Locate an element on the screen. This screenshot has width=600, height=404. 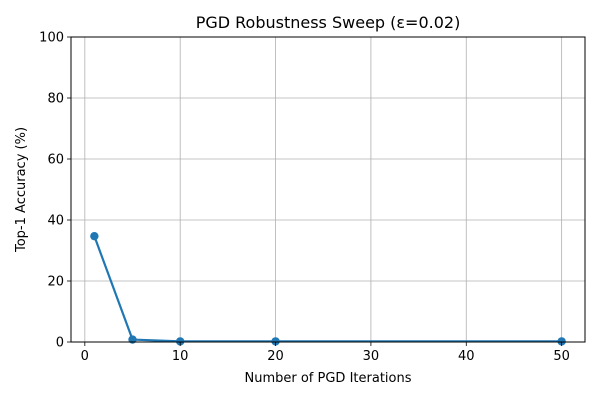
chart-title: PGD Robustness Sweep (ε=0.02) is located at coordinates (328, 22).